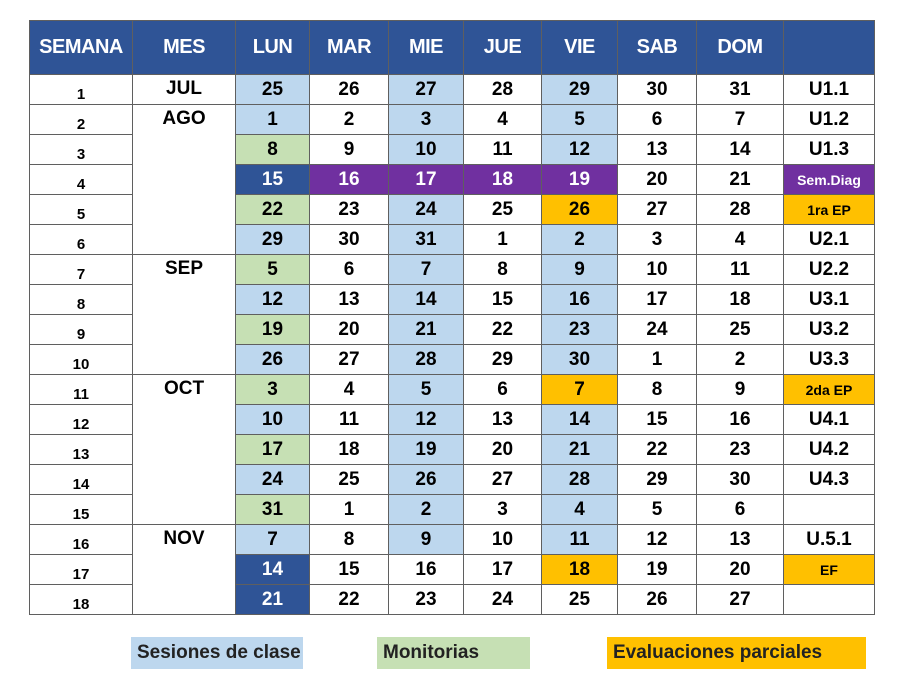 The width and height of the screenshot is (900, 700). I want to click on table-row: 9 19 20 21 22 23 24 25 U3.2, so click(452, 329).